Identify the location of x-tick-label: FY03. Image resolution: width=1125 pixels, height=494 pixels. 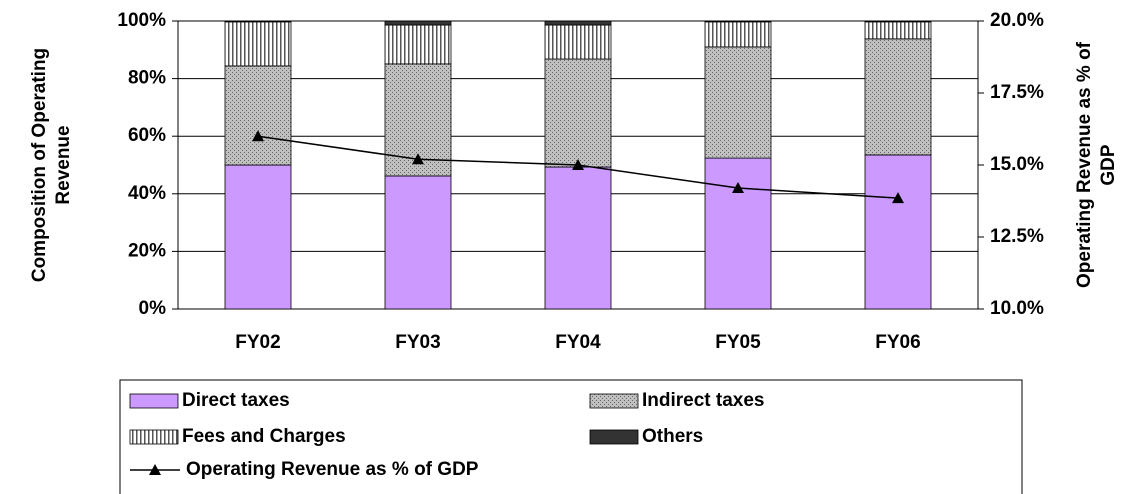
(417, 342).